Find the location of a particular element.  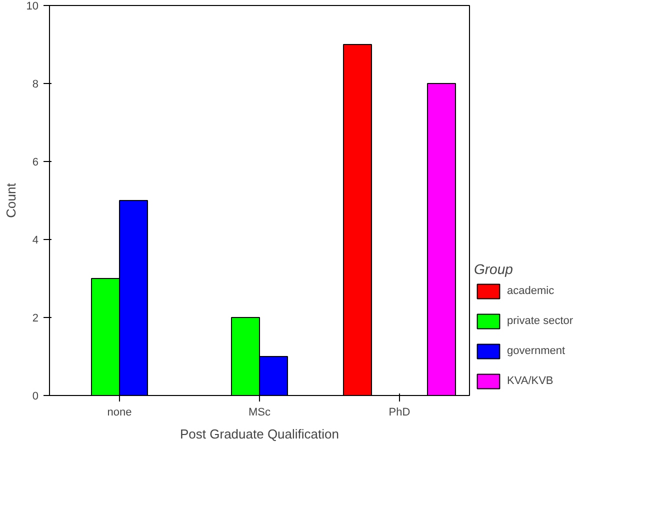

legend-title: Group is located at coordinates (494, 269).